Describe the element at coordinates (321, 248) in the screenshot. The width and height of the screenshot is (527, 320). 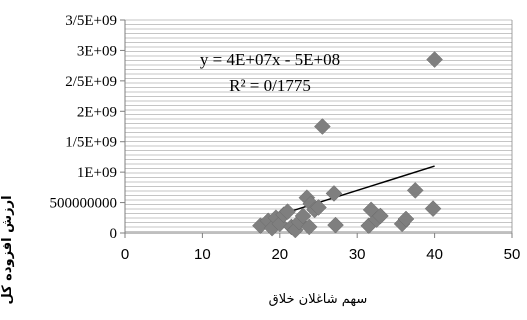
I see `x-tick-labels: 0 10 20 30 40 50` at that location.